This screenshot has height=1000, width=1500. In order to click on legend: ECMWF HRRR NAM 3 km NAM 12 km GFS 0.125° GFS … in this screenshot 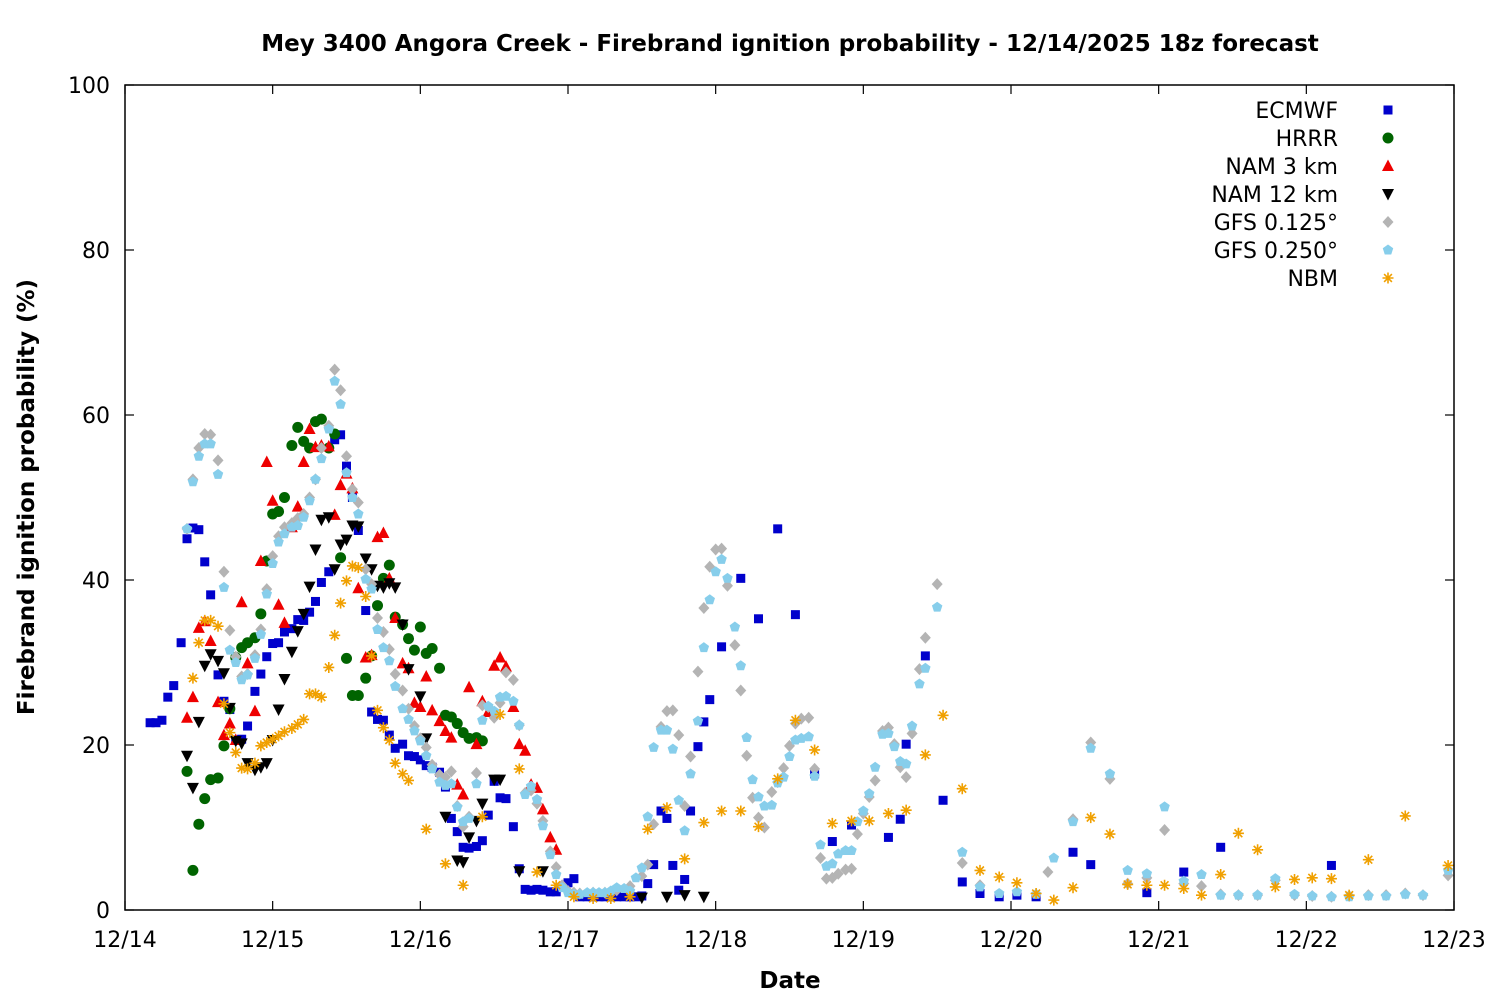, I will do `click(1302, 195)`.